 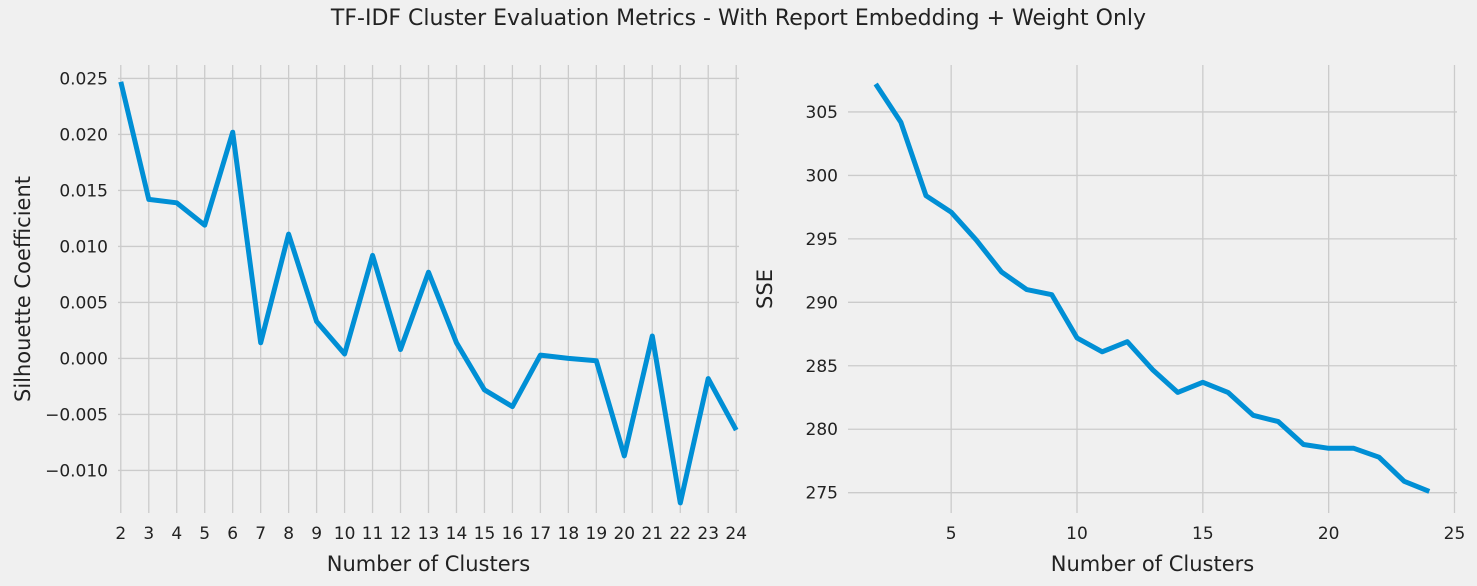 I want to click on x-tick-label: 23, so click(x=708, y=534).